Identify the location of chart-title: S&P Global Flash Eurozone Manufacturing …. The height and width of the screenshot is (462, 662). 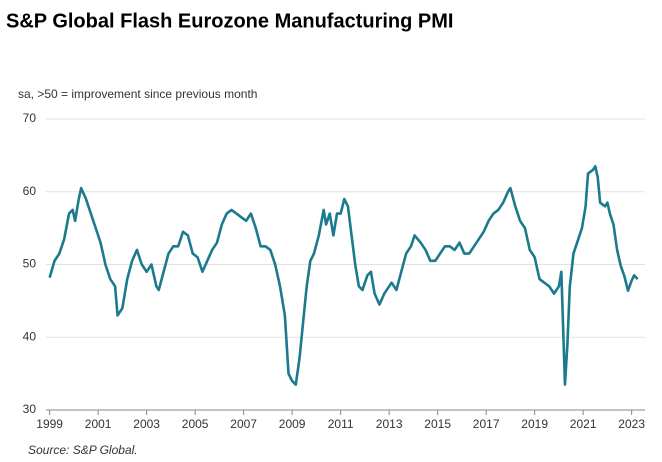
(229, 21).